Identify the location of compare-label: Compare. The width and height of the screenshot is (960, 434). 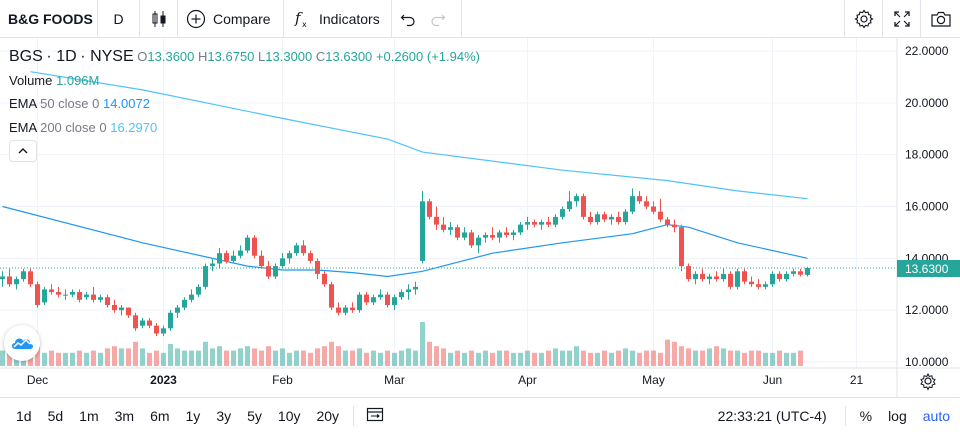
(242, 18).